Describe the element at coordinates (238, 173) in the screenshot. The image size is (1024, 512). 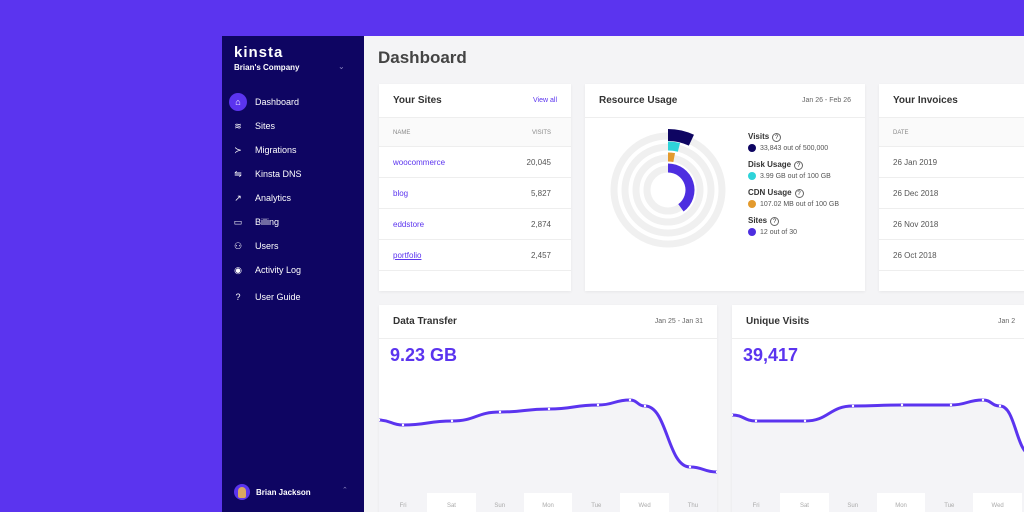
I see `dns-icon: ⇋` at that location.